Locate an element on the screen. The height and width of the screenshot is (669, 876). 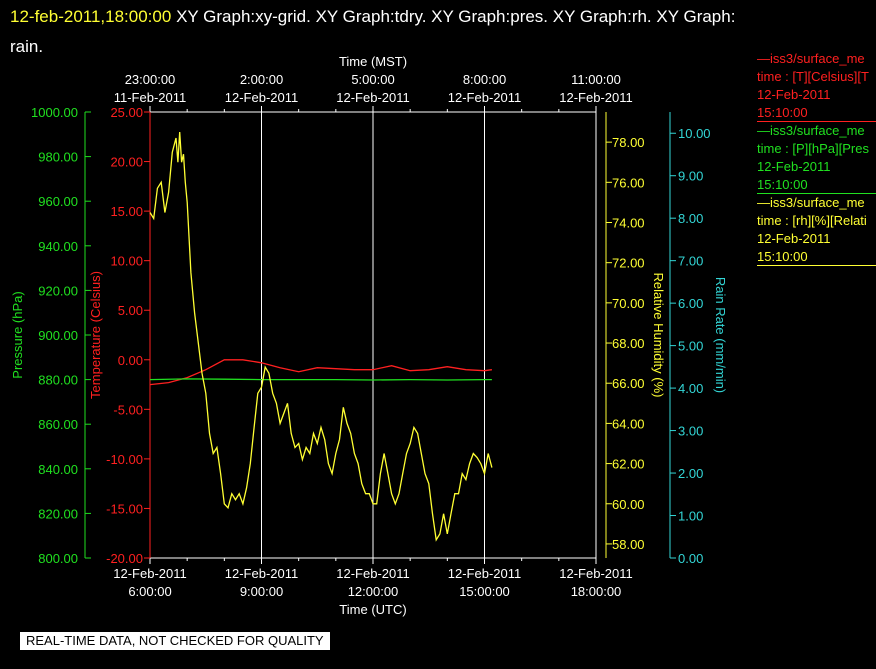
title-timestamp: 12-feb-2011,18:00:00 is located at coordinates (91, 16).